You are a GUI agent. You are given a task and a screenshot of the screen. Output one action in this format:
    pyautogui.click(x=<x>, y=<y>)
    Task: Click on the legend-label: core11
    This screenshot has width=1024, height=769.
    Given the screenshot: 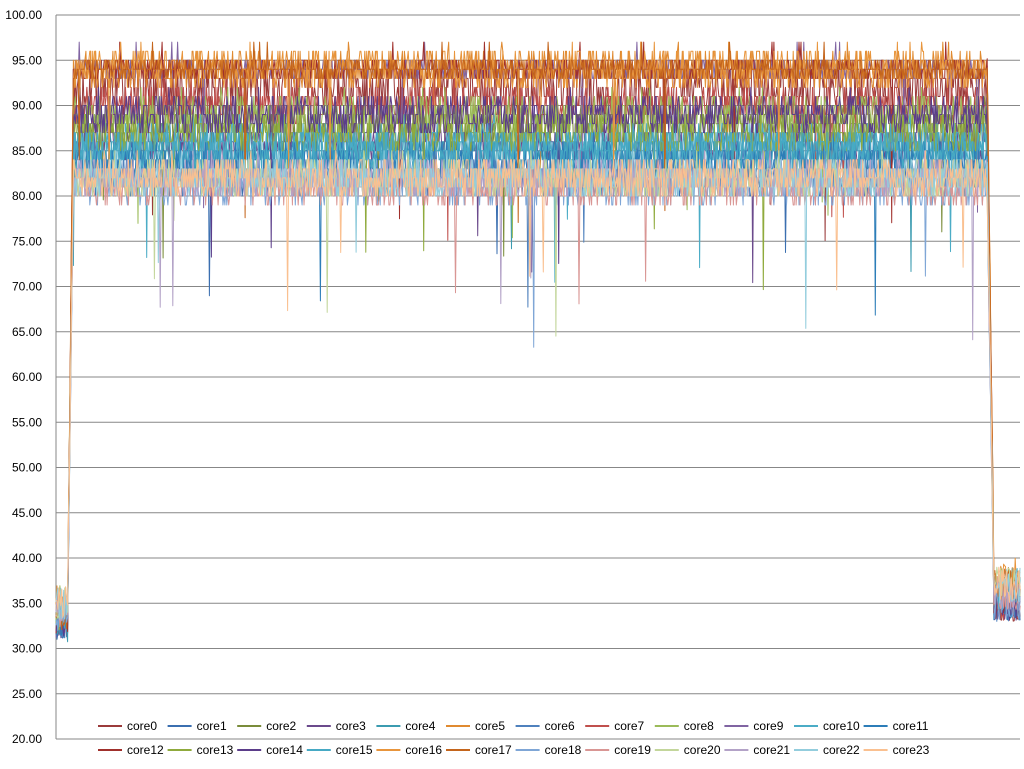 What is the action you would take?
    pyautogui.click(x=911, y=726)
    